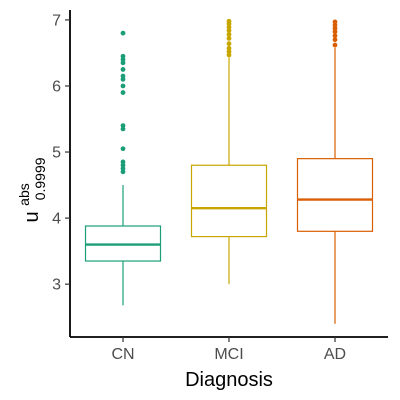 This screenshot has width=400, height=400. What do you see at coordinates (56, 285) in the screenshot?
I see `y-tick-label: 3` at bounding box center [56, 285].